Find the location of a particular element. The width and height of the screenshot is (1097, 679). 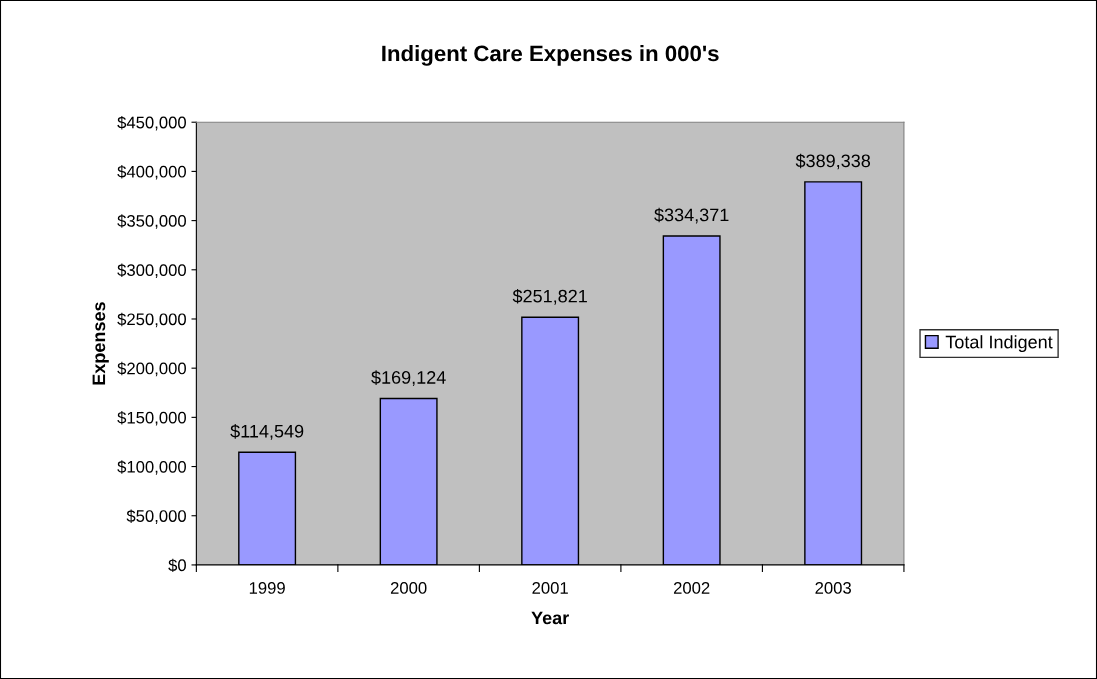

data-label: $251,821 is located at coordinates (549, 296).